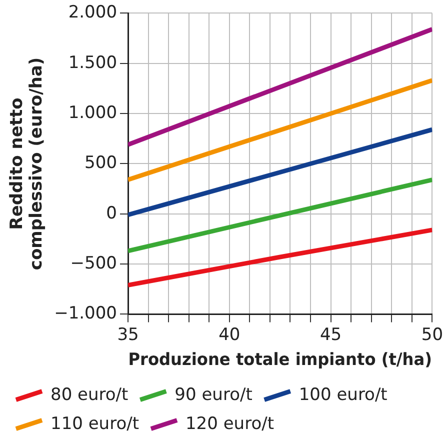  What do you see at coordinates (343, 394) in the screenshot?
I see `legend-label: 100 euro/t` at bounding box center [343, 394].